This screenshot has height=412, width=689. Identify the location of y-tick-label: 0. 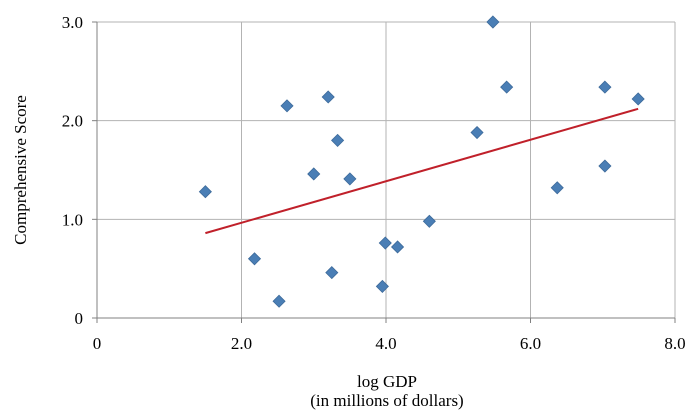
(79, 318).